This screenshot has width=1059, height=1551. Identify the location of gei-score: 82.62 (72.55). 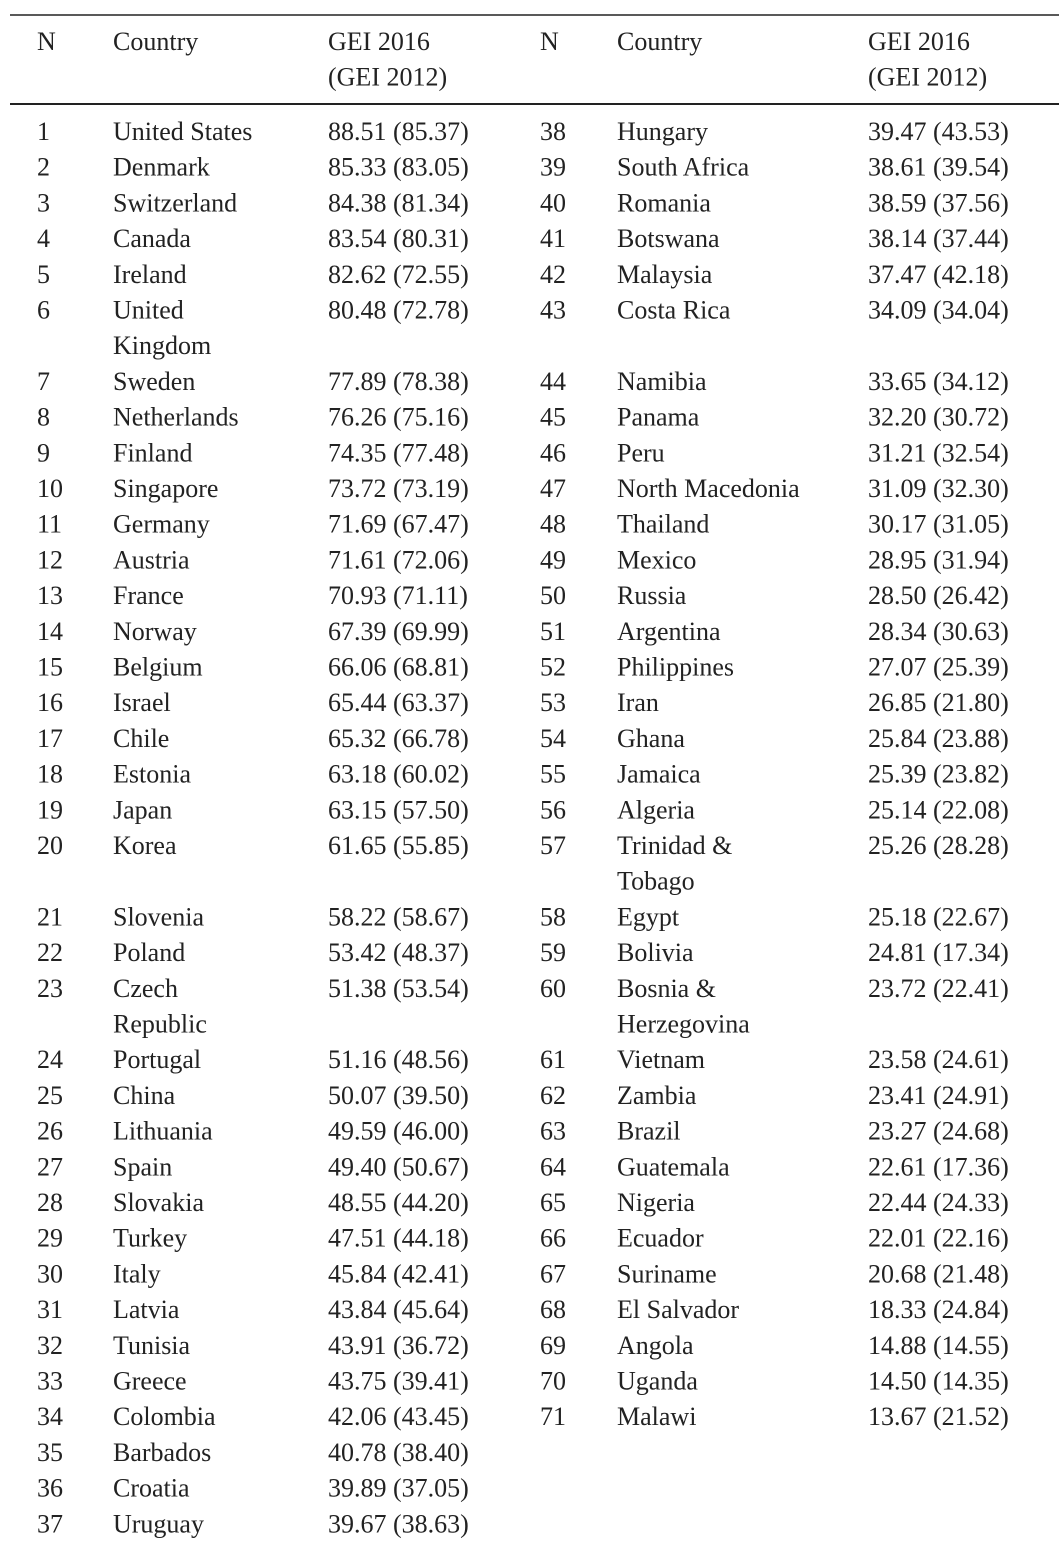
(398, 274).